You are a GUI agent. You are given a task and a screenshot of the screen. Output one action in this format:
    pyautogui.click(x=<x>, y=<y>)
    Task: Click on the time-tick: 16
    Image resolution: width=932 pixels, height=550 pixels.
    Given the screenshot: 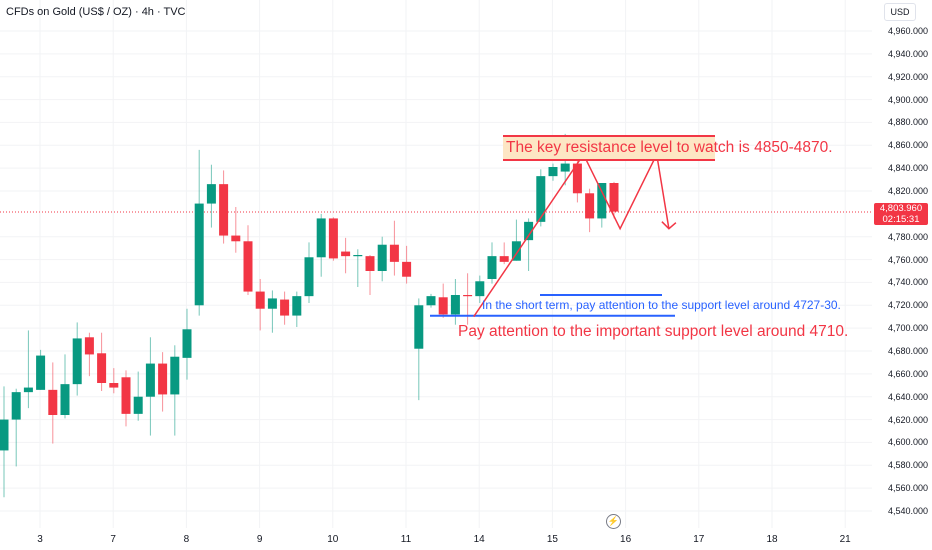 What is the action you would take?
    pyautogui.click(x=626, y=539)
    